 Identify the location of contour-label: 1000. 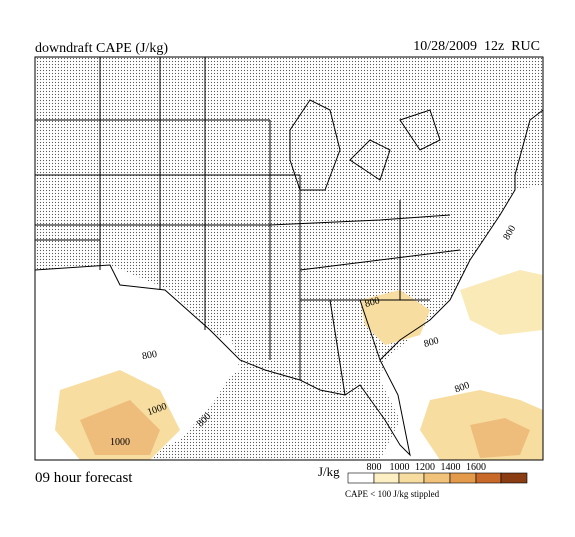
(120, 442).